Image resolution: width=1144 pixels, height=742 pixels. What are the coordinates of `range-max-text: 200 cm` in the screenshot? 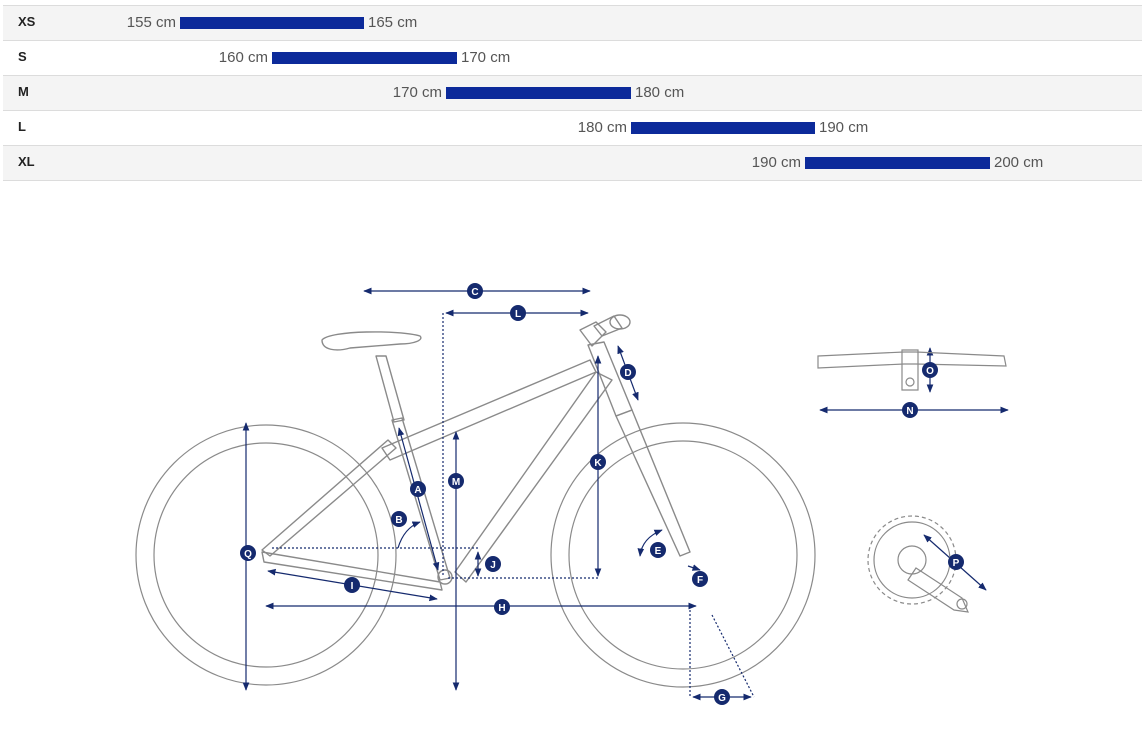 It's located at (1019, 162).